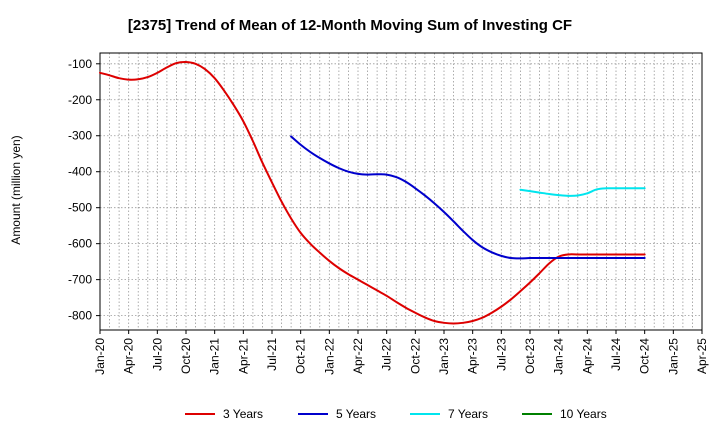  What do you see at coordinates (356, 414) in the screenshot?
I see `legend-label-5-years: 5 Years` at bounding box center [356, 414].